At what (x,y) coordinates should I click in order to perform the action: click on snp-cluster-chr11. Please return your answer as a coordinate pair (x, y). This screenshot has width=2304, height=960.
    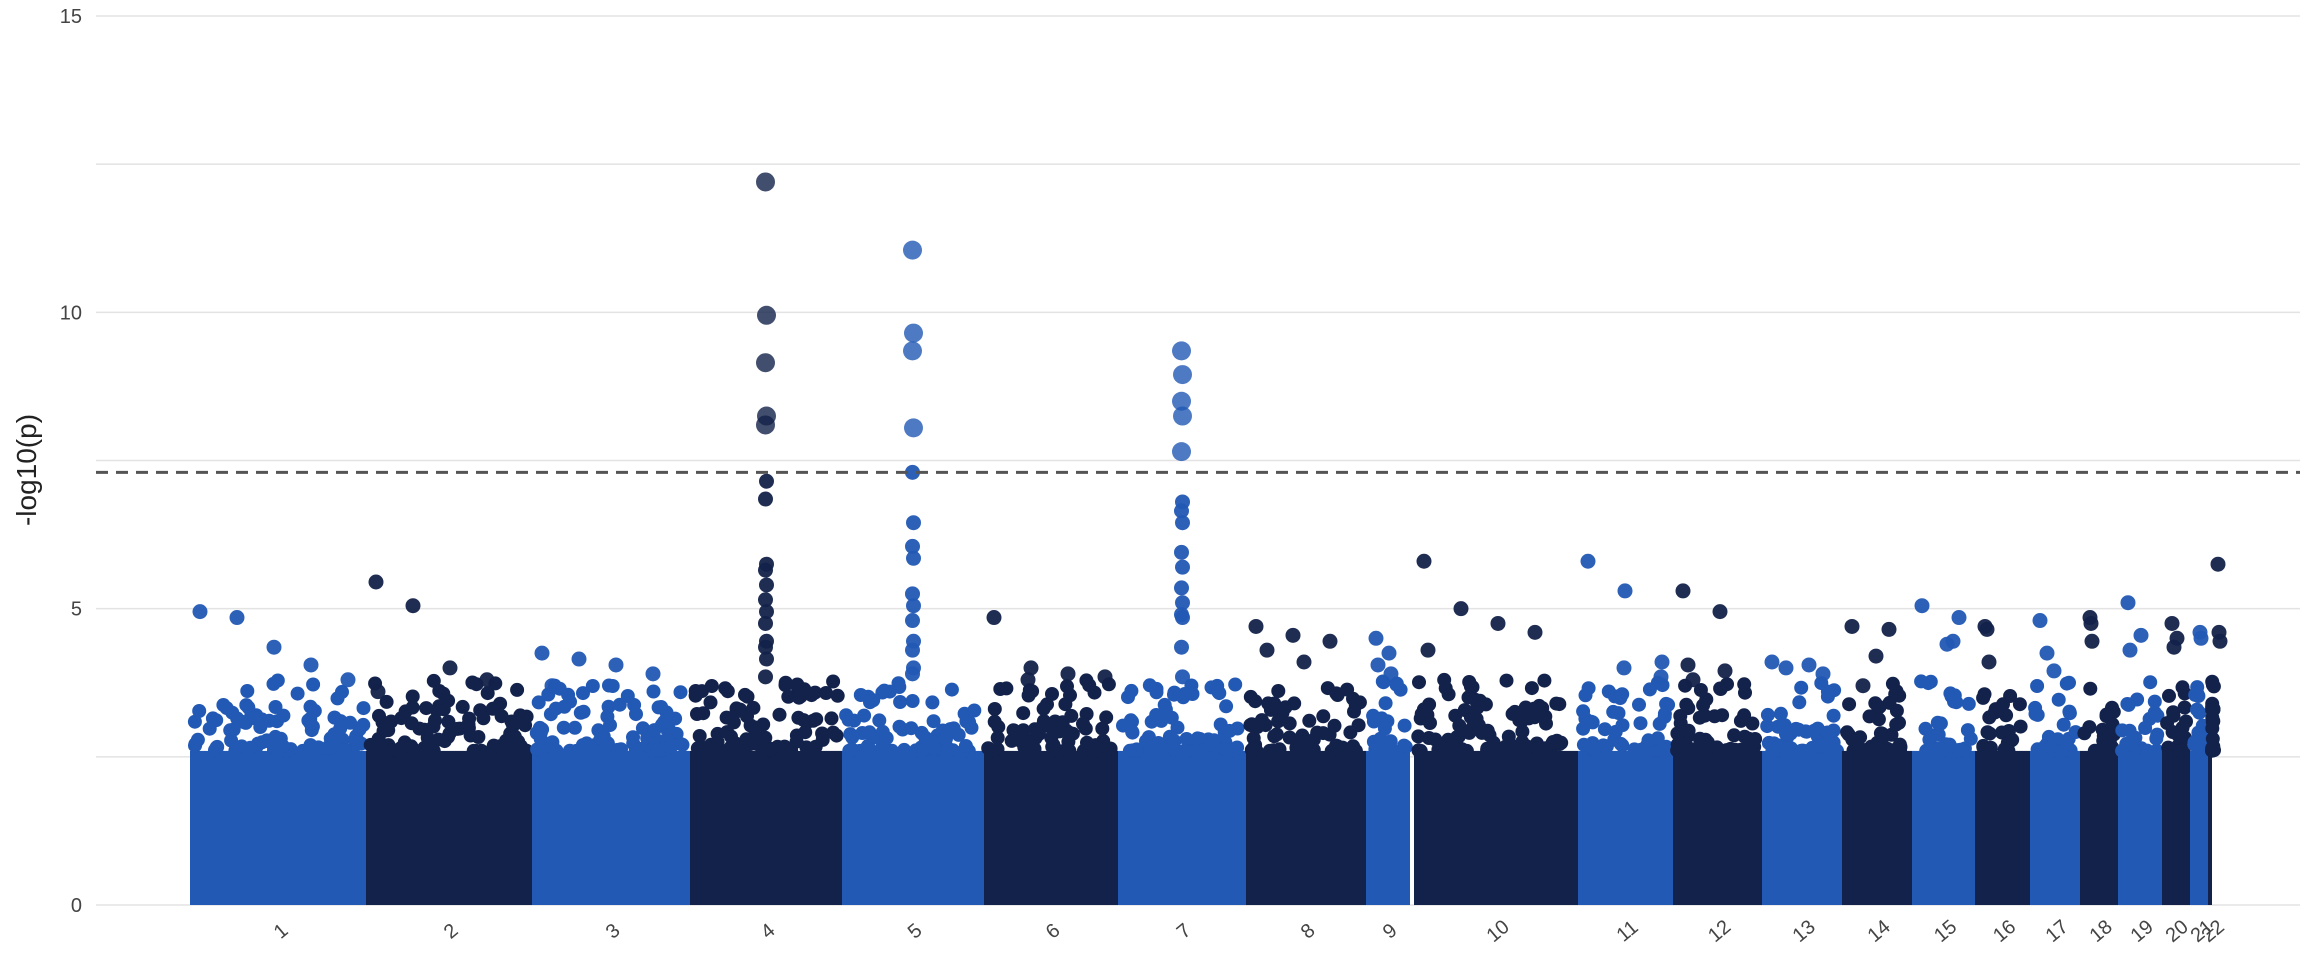
    Looking at the image, I should click on (1625, 827).